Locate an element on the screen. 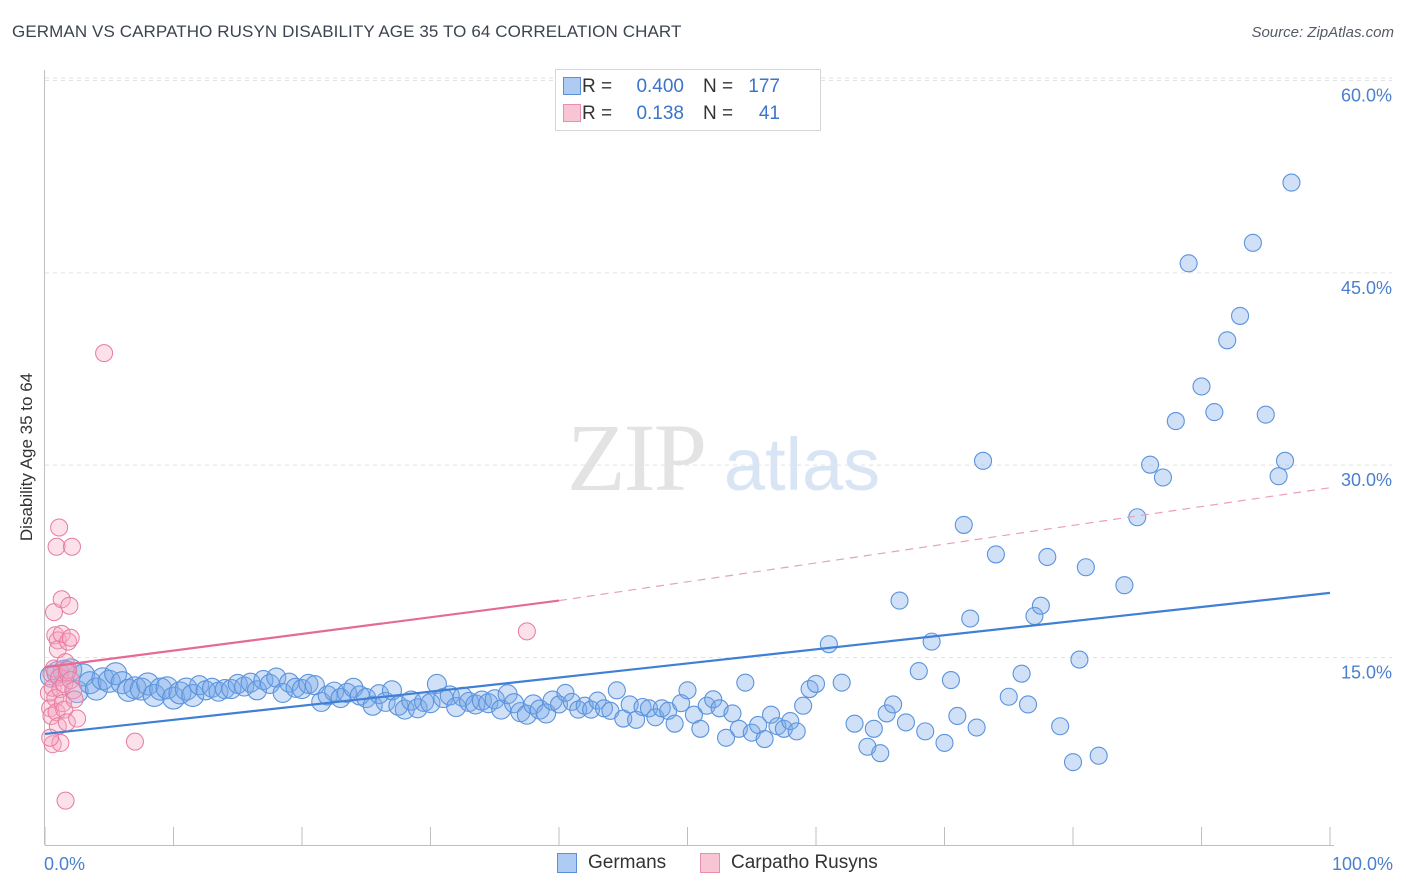 The width and height of the screenshot is (1406, 892). series-legend-germans: Germans is located at coordinates (611, 863).